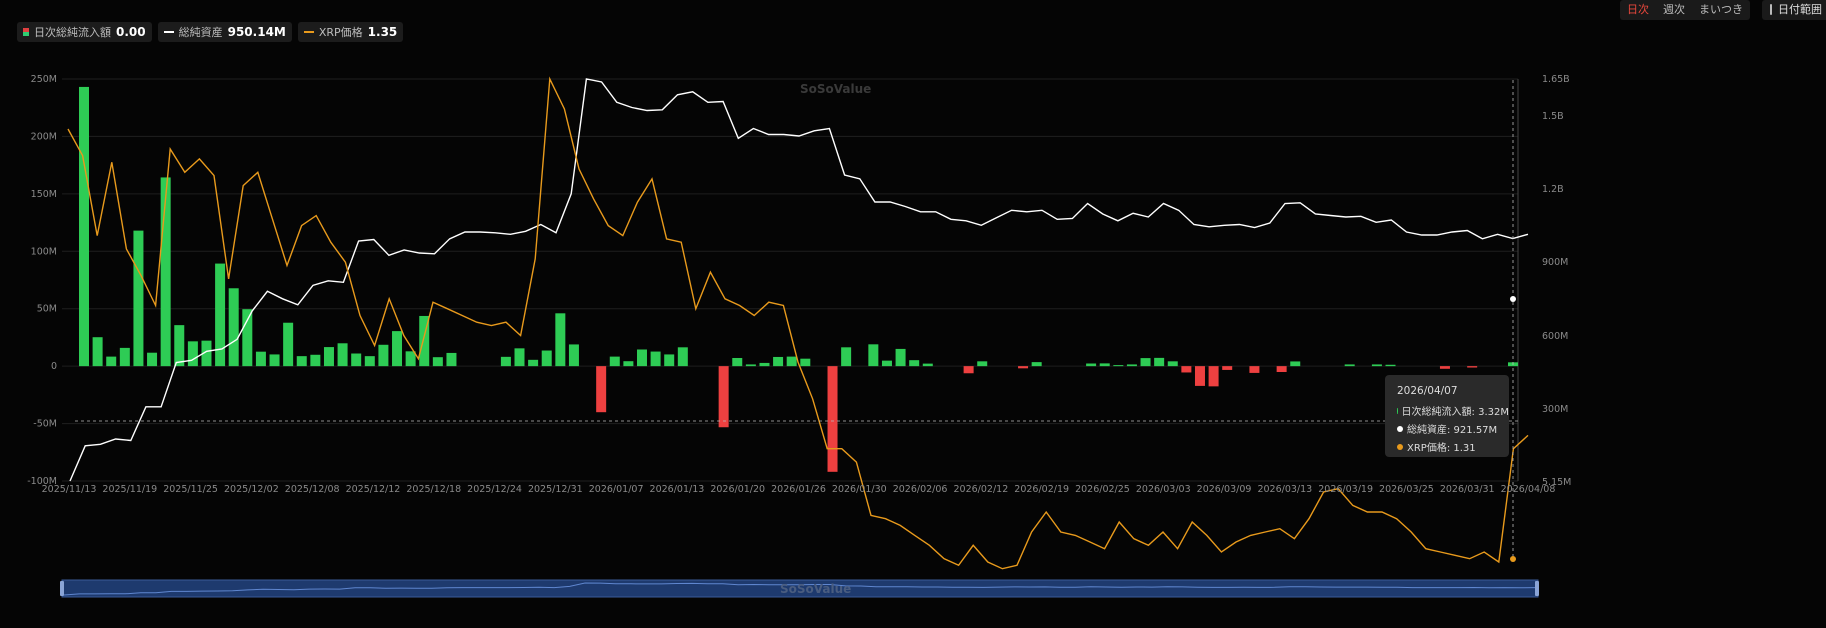 Image resolution: width=1826 pixels, height=628 pixels. I want to click on x-tick-label: 2026/01/26, so click(798, 489).